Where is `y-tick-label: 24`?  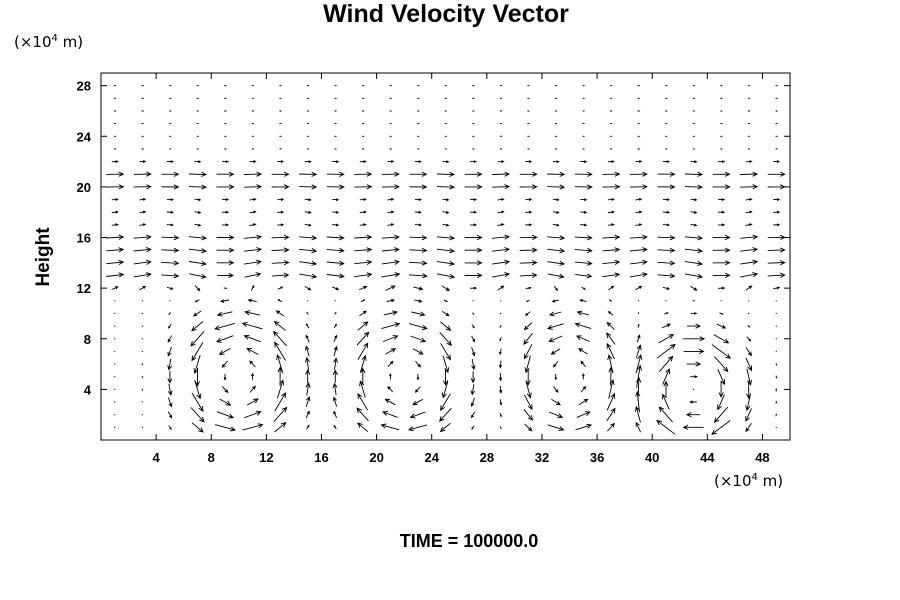 y-tick-label: 24 is located at coordinates (84, 136).